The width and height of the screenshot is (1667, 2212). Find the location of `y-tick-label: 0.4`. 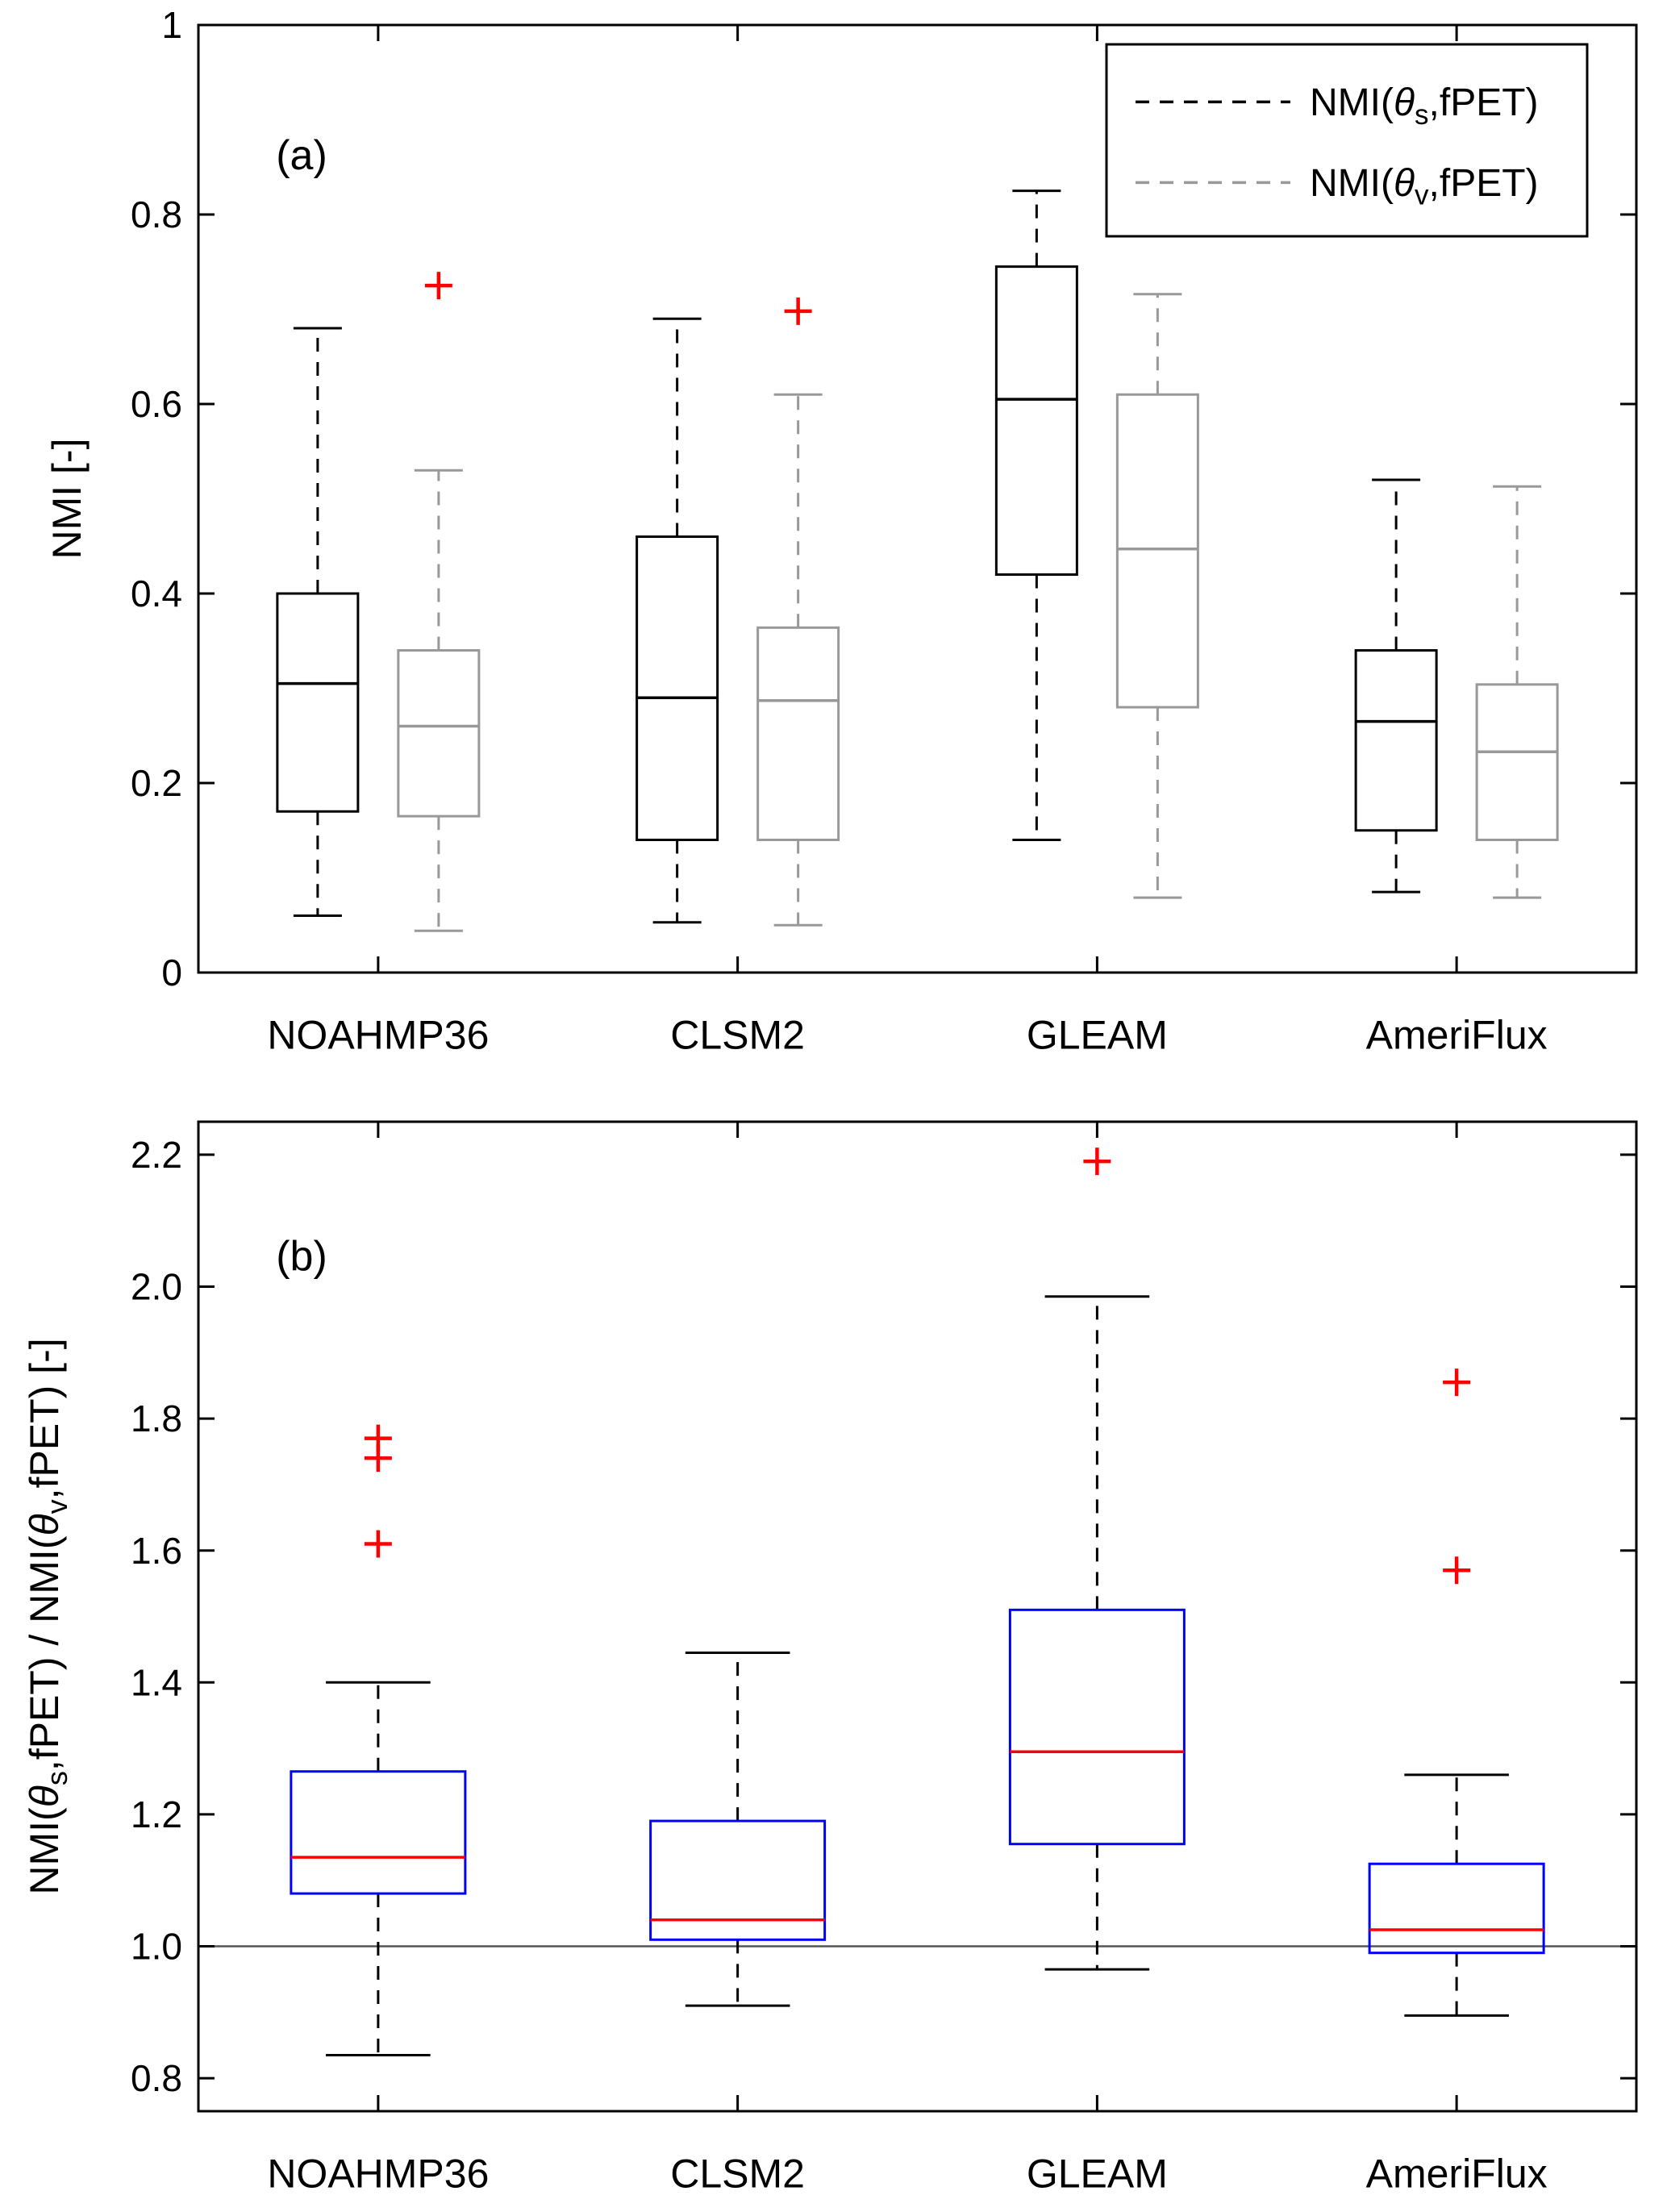

y-tick-label: 0.4 is located at coordinates (156, 593).